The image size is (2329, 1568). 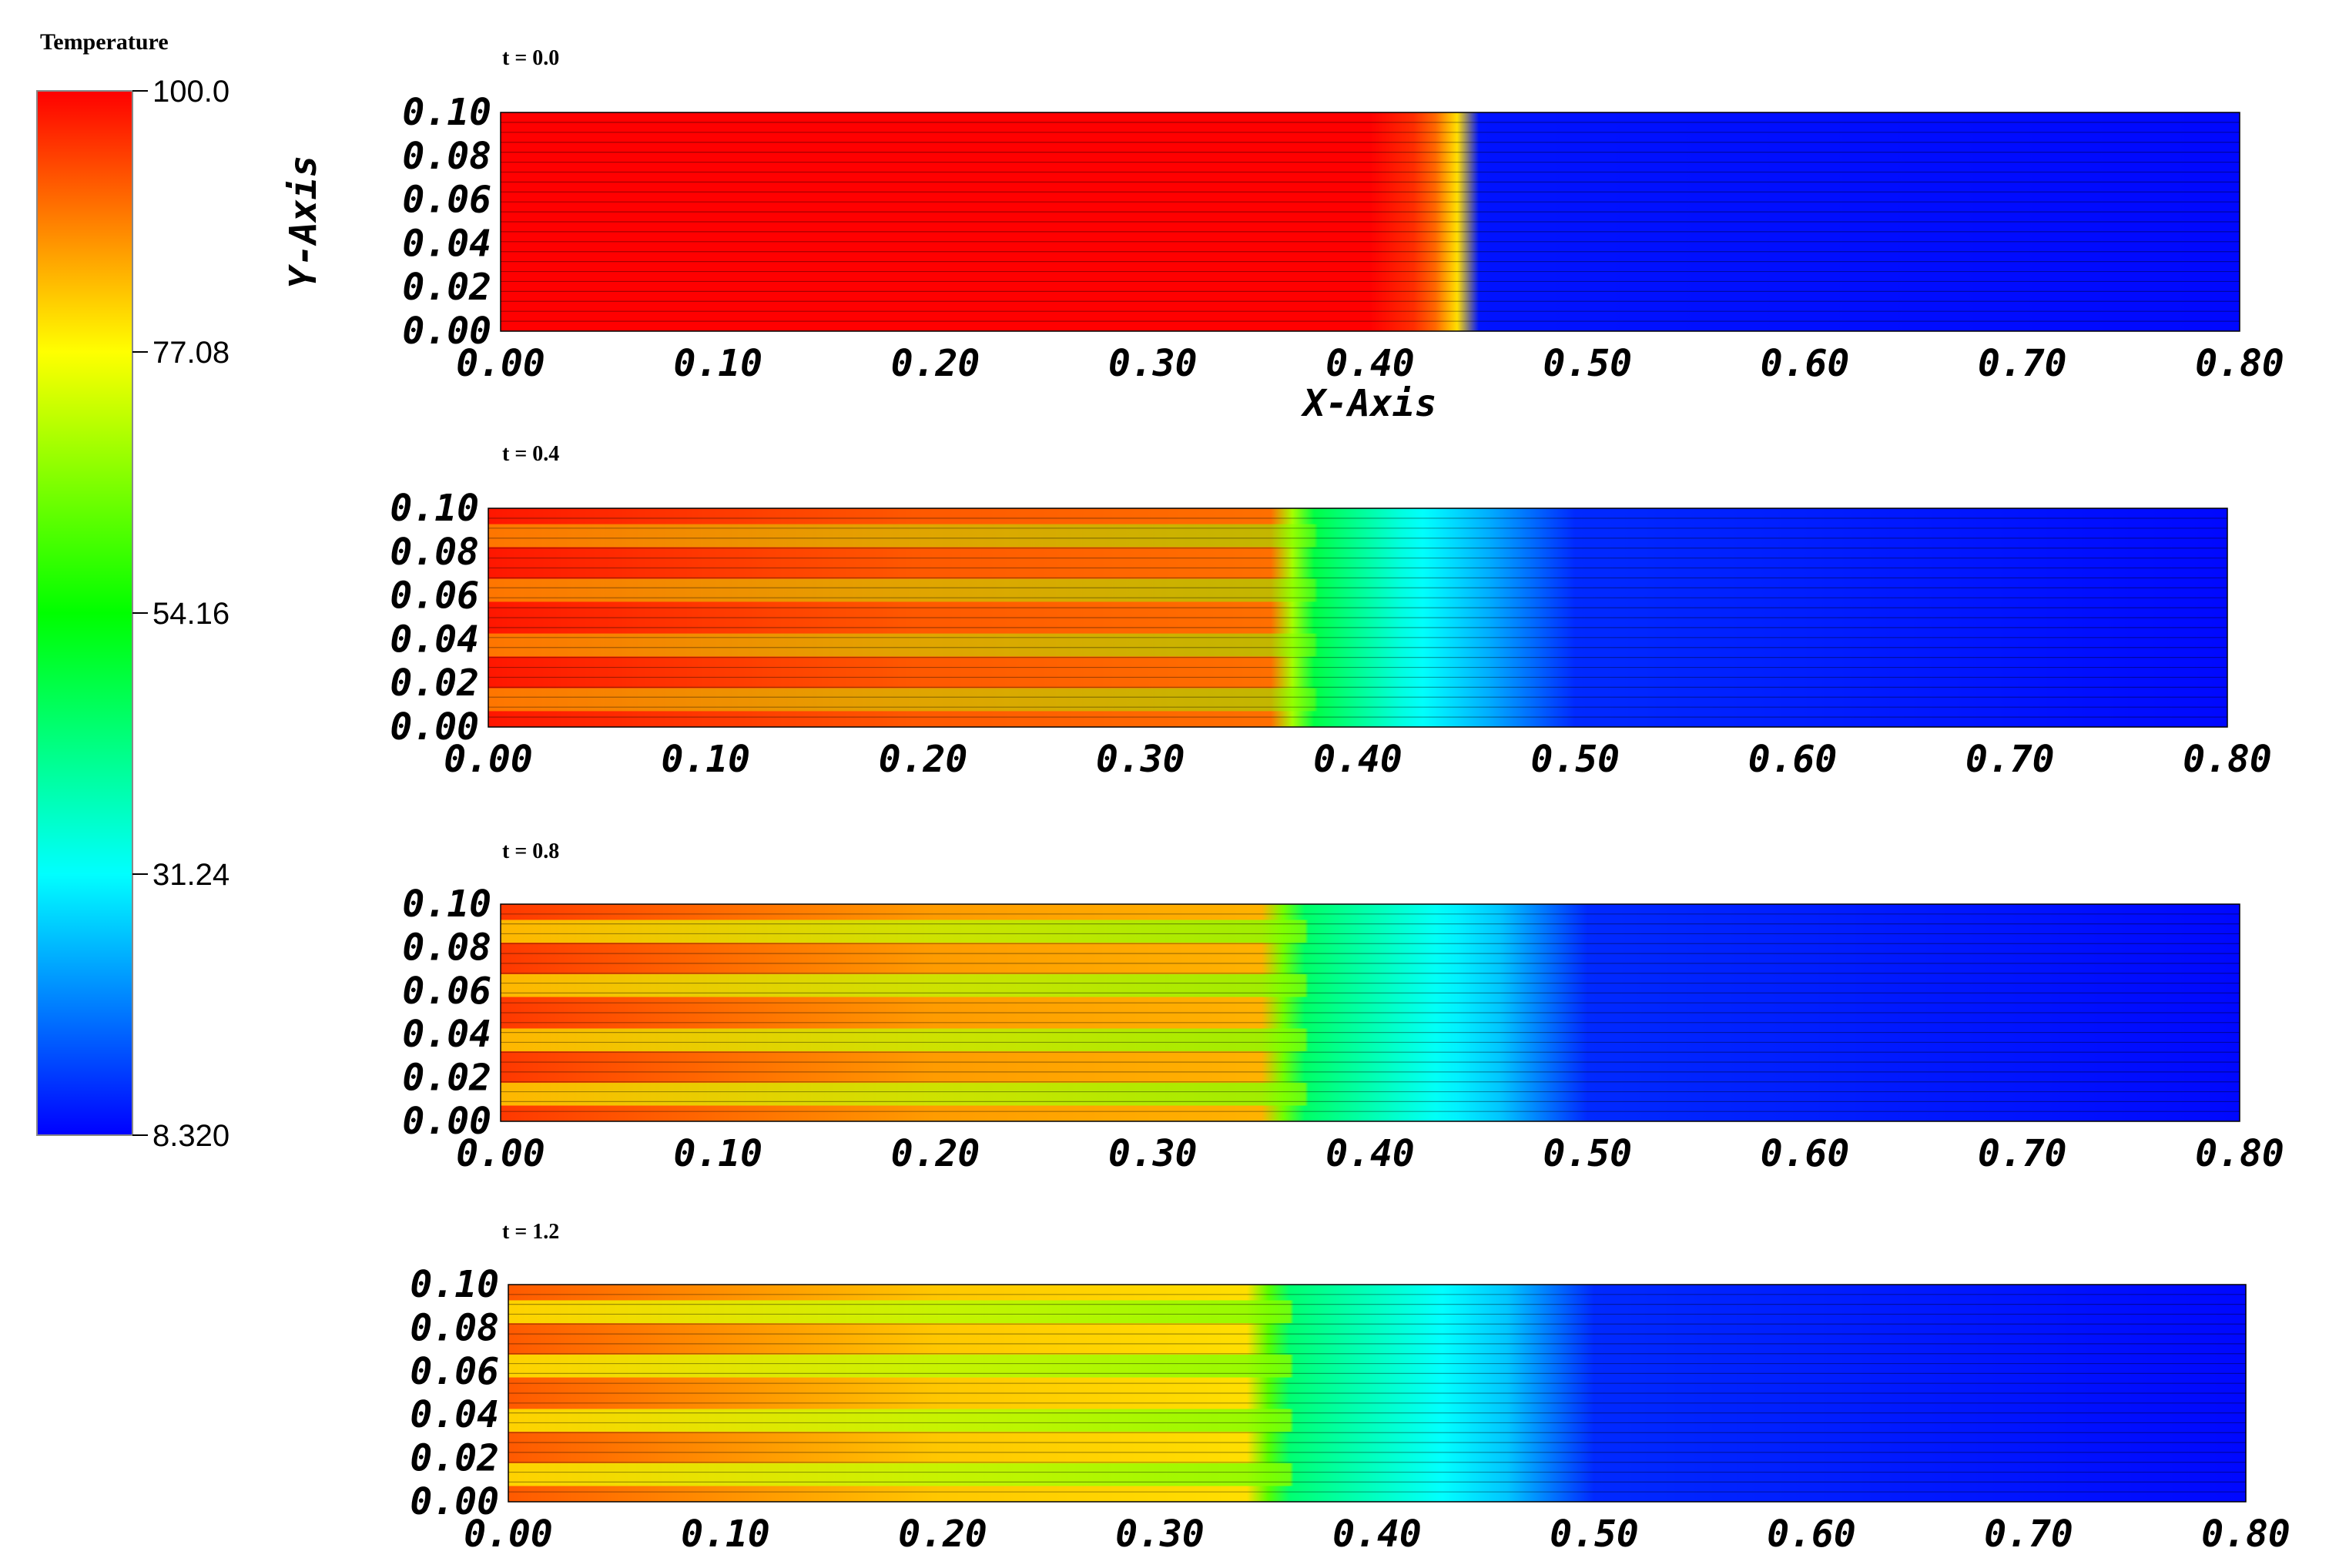 I want to click on panel-title-4: t = 1.2, so click(x=531, y=1232).